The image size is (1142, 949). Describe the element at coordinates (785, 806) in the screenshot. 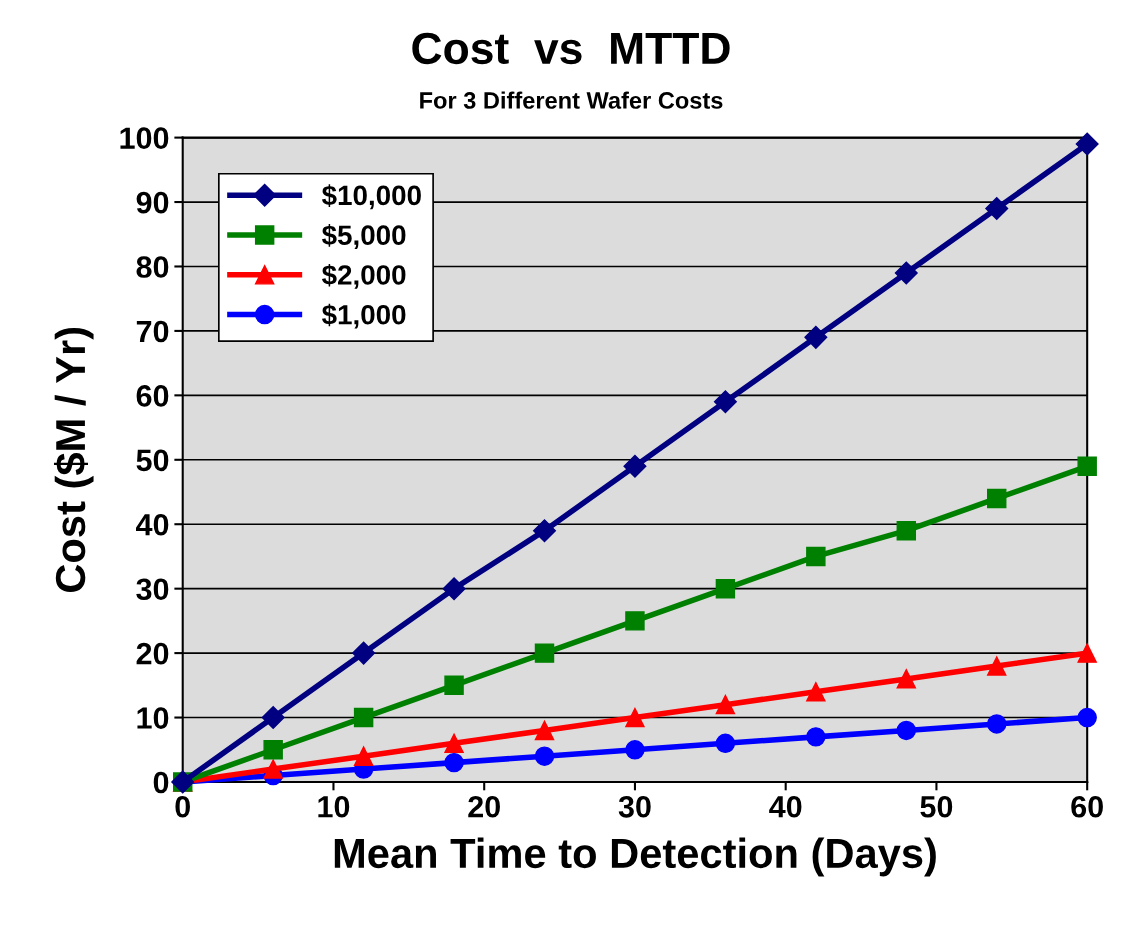

I see `x-tick-label: 40` at that location.